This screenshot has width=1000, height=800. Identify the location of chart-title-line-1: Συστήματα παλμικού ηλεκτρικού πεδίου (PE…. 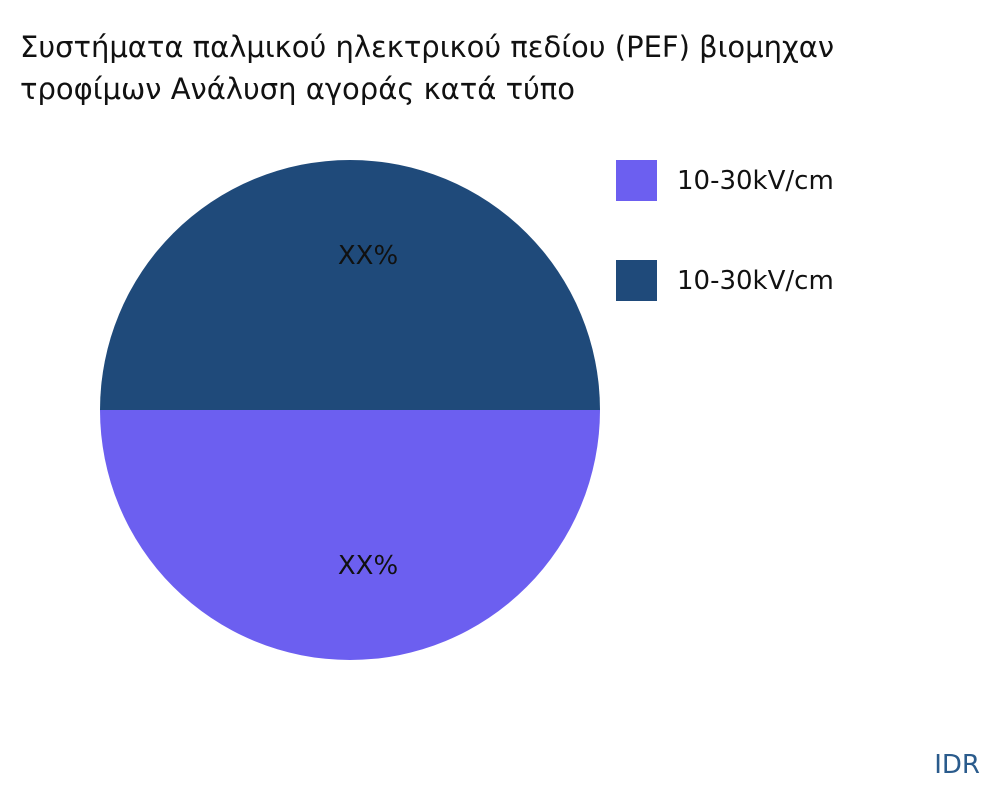
(427, 47).